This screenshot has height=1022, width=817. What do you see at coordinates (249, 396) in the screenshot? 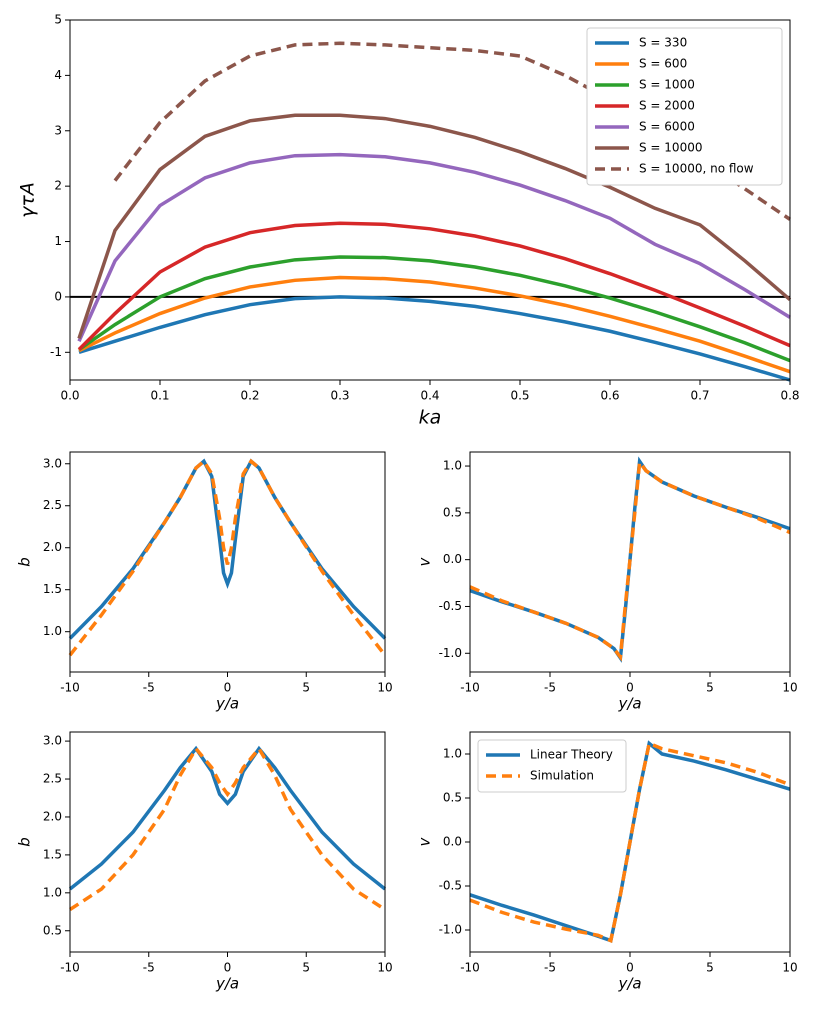
I see `x-tick-label: 0.2` at bounding box center [249, 396].